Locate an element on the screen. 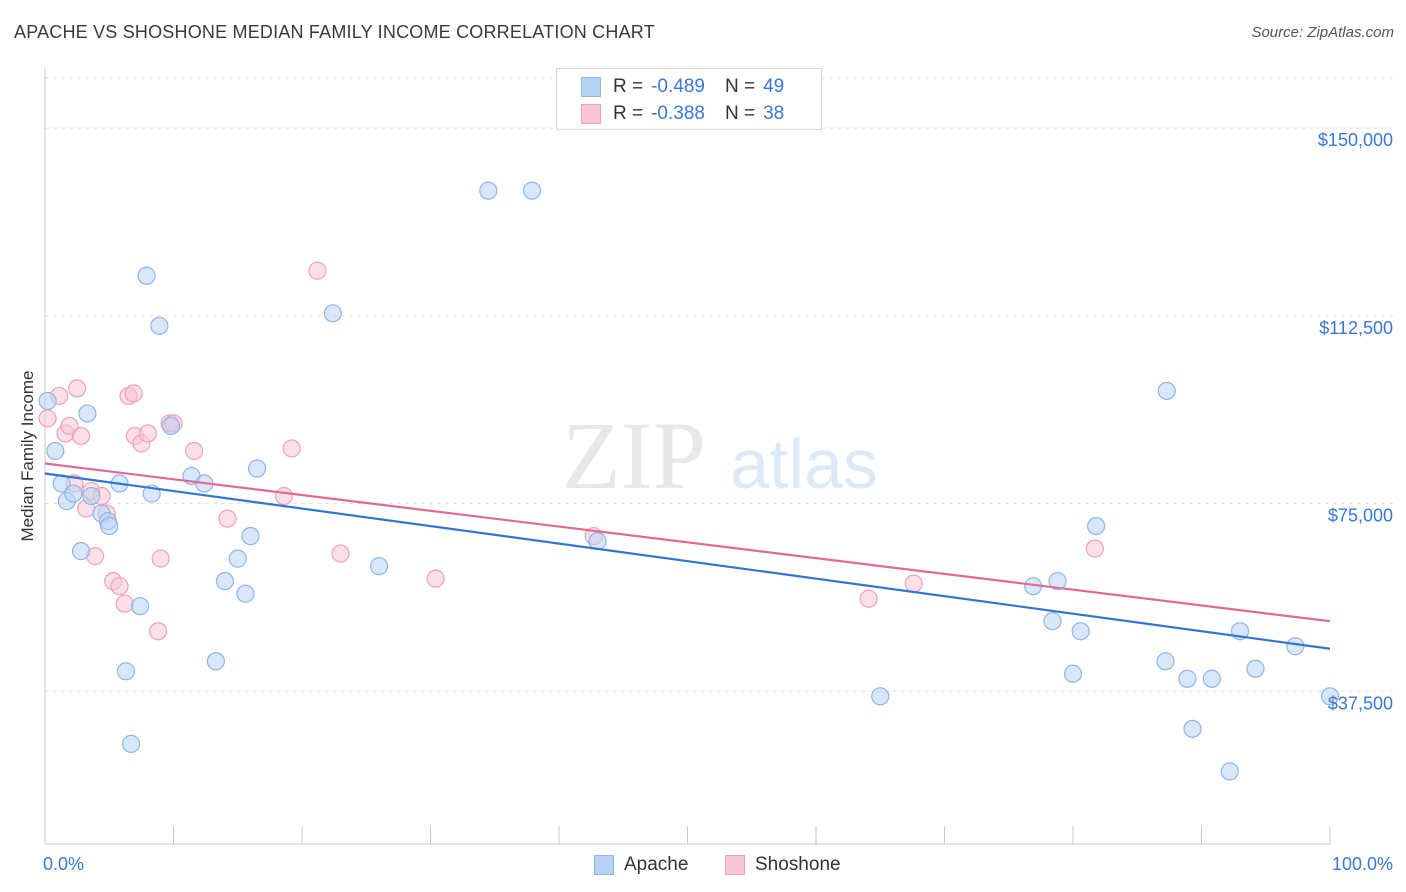  legend-row-apache: R = -0.489 N = 49 is located at coordinates (682, 87).